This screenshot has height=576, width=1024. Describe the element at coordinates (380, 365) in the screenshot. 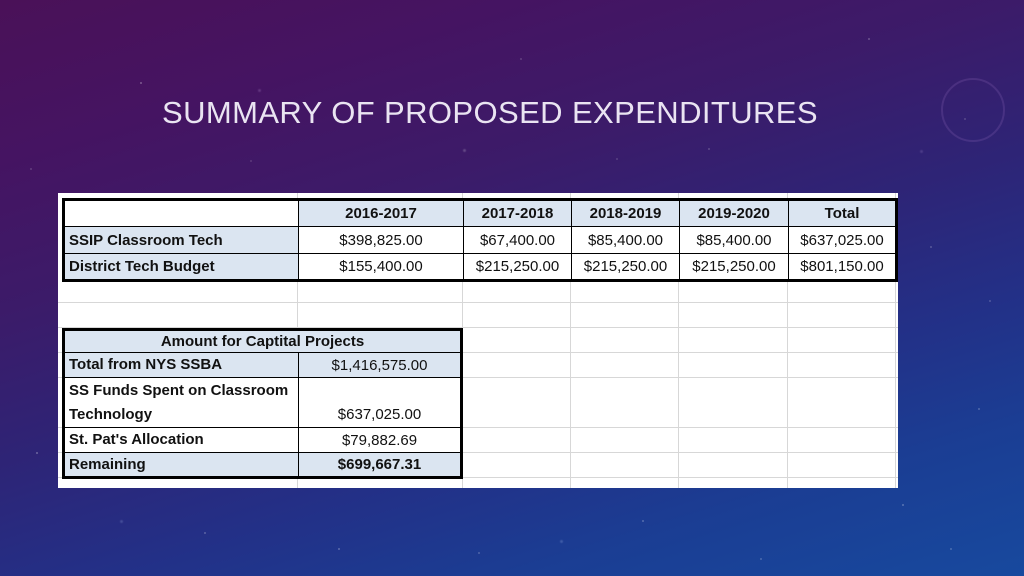

I see `table-cell: $1,416,575.00` at that location.